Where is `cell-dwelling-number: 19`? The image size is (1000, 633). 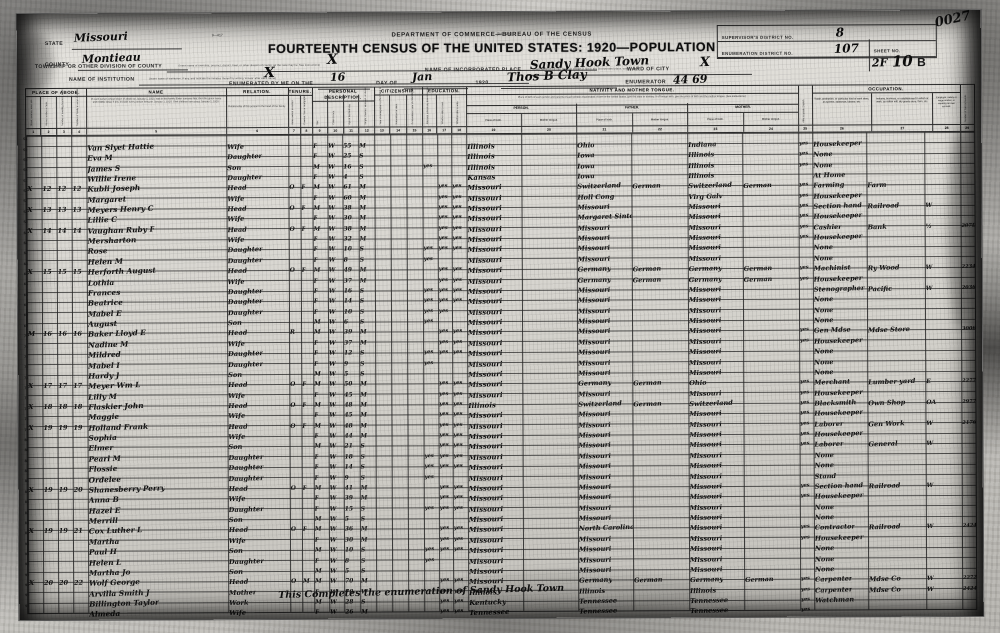 cell-dwelling-number: 19 is located at coordinates (63, 489).